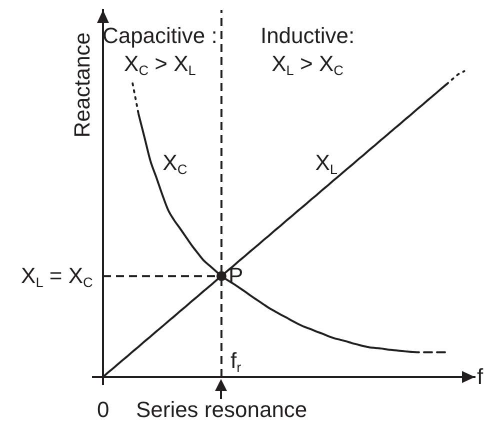  What do you see at coordinates (82, 85) in the screenshot?
I see `y-axis-title: Reactance` at bounding box center [82, 85].